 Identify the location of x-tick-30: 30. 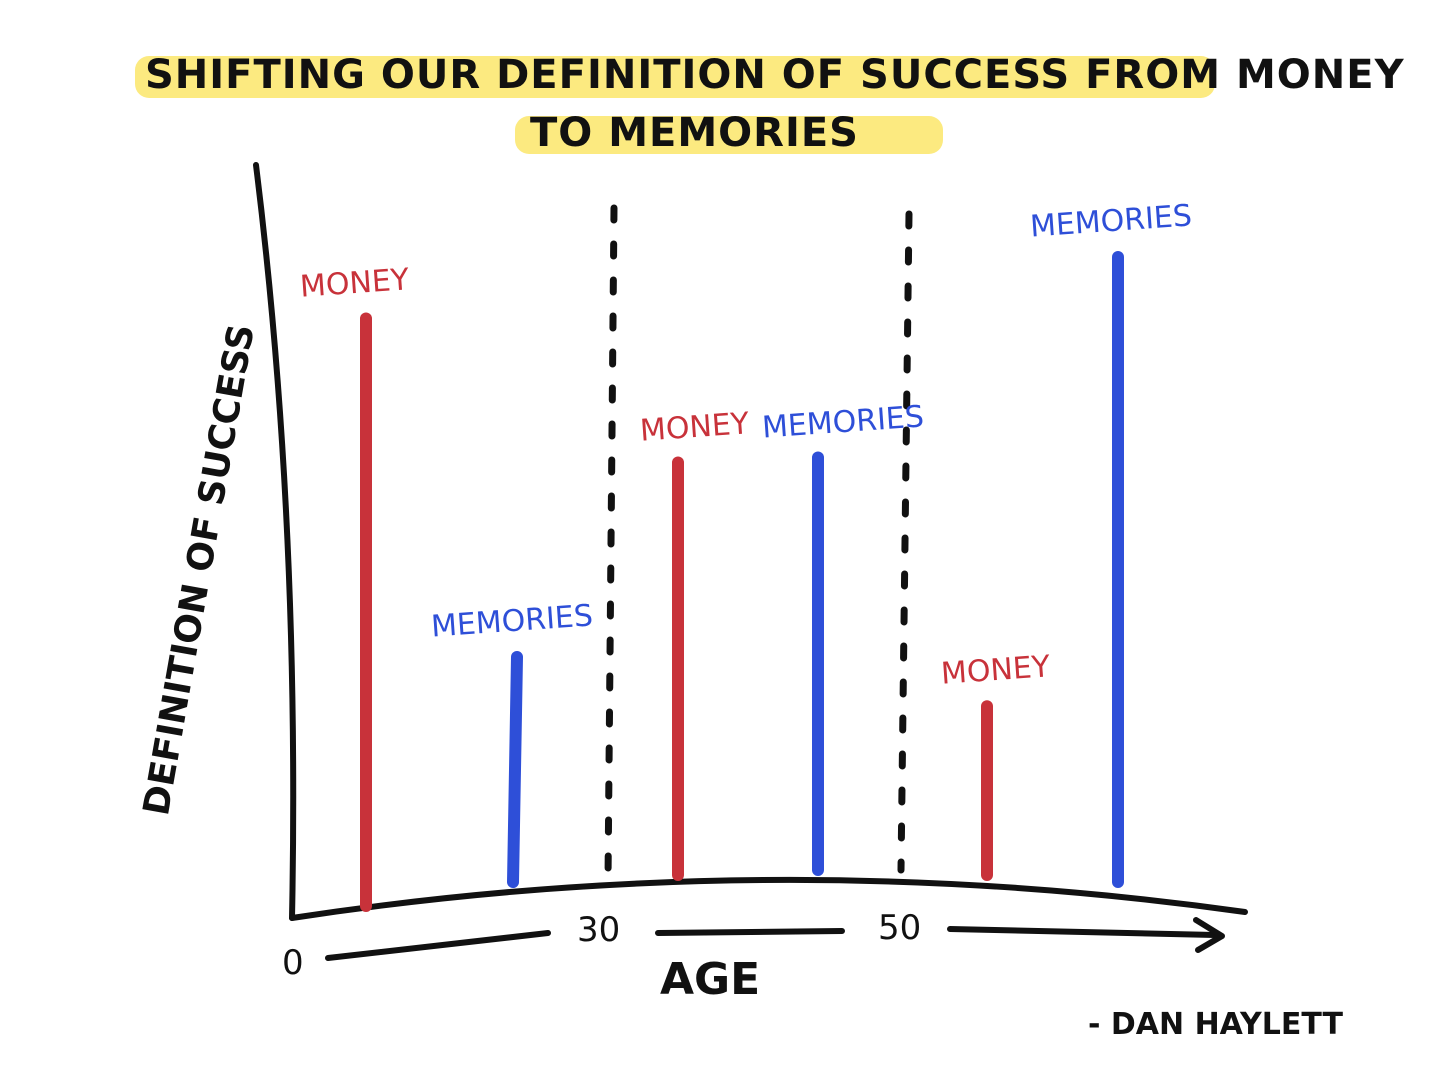
(599, 930).